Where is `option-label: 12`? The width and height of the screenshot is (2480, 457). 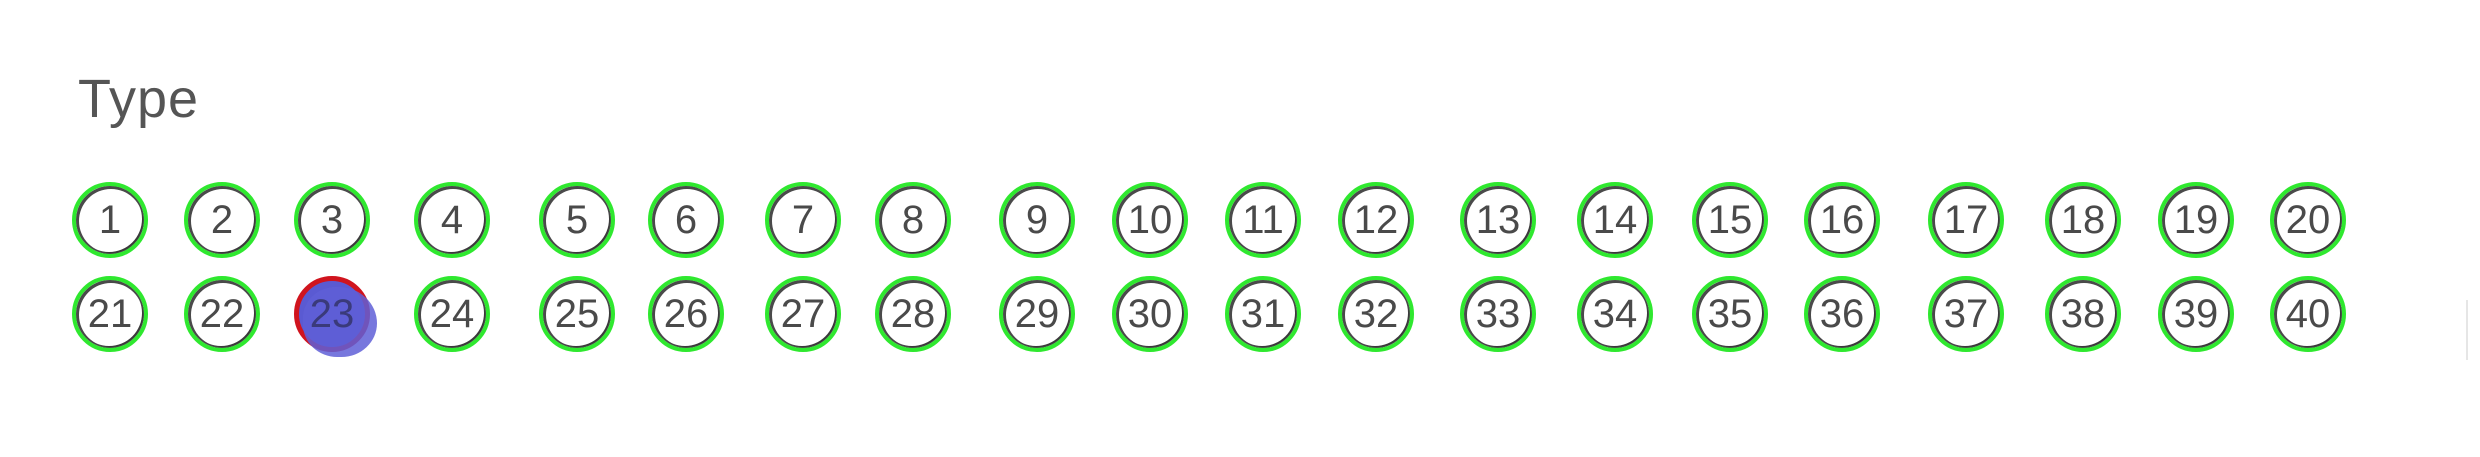 option-label: 12 is located at coordinates (1376, 220).